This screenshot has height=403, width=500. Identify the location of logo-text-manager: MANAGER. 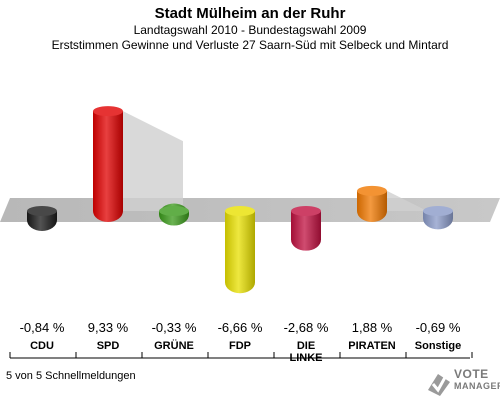
(477, 386).